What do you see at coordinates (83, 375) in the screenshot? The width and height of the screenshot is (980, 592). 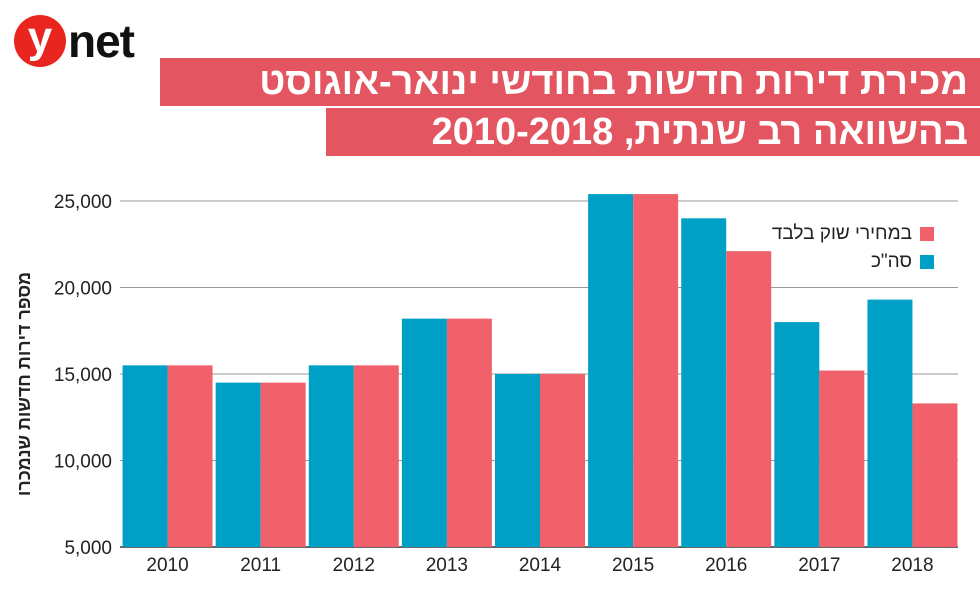 I see `y-tick-label: 15,000` at bounding box center [83, 375].